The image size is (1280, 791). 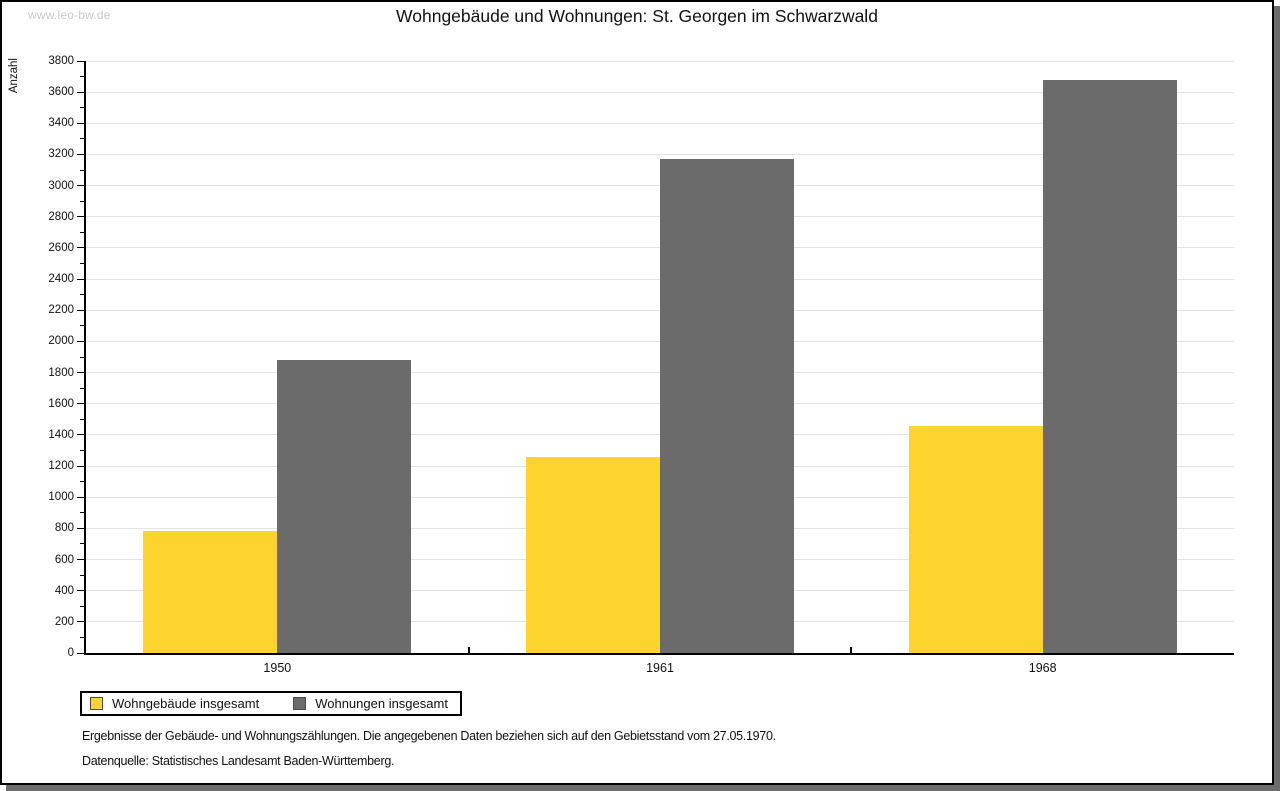 I want to click on y-tick-label: 1200, so click(x=61, y=466).